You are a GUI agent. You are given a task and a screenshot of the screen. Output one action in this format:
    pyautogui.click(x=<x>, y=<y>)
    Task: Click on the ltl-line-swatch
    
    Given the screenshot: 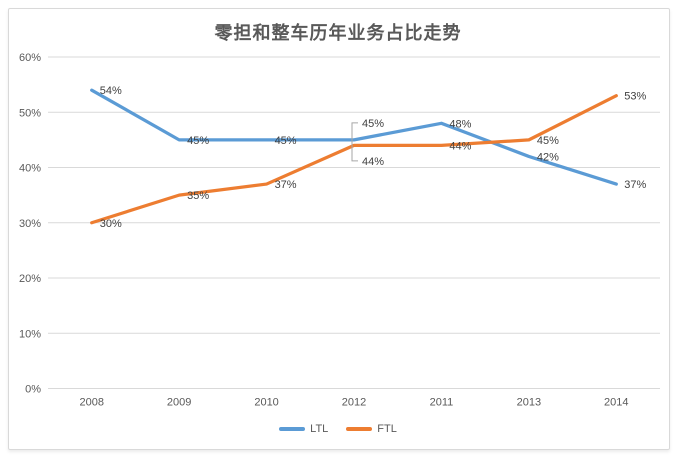 What is the action you would take?
    pyautogui.click(x=292, y=429)
    